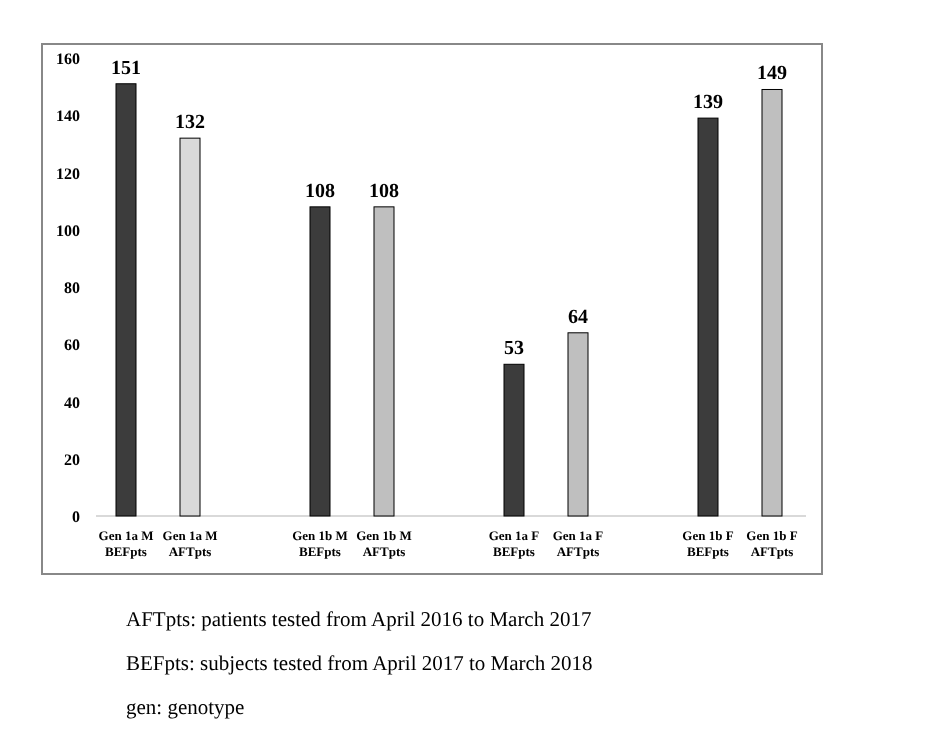 This screenshot has height=754, width=938. Describe the element at coordinates (76, 517) in the screenshot. I see `y-tick-label: 0` at that location.